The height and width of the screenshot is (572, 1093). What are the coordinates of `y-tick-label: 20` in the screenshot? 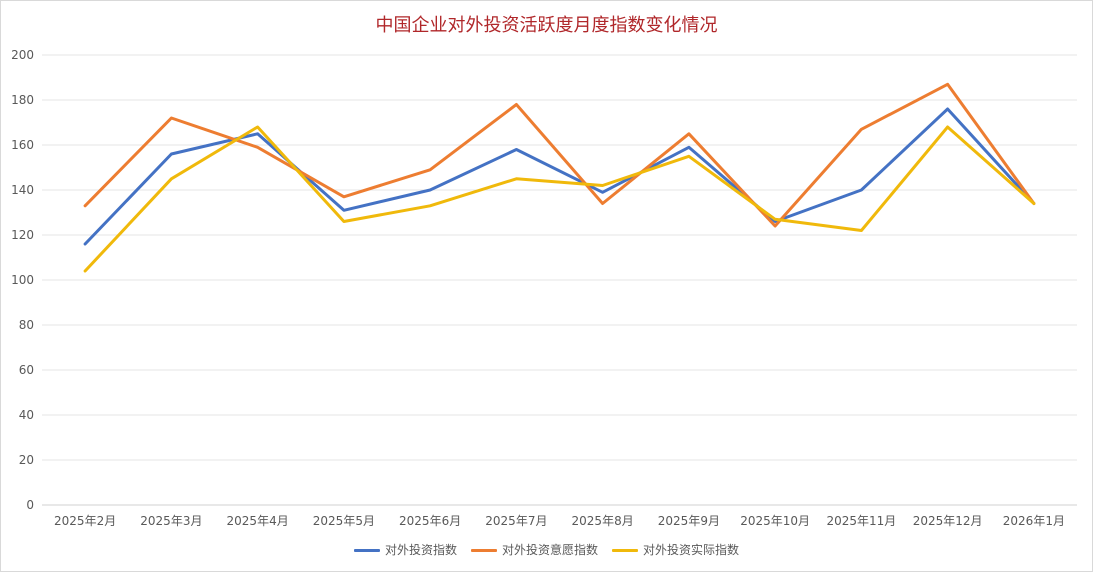 It's located at (26, 460).